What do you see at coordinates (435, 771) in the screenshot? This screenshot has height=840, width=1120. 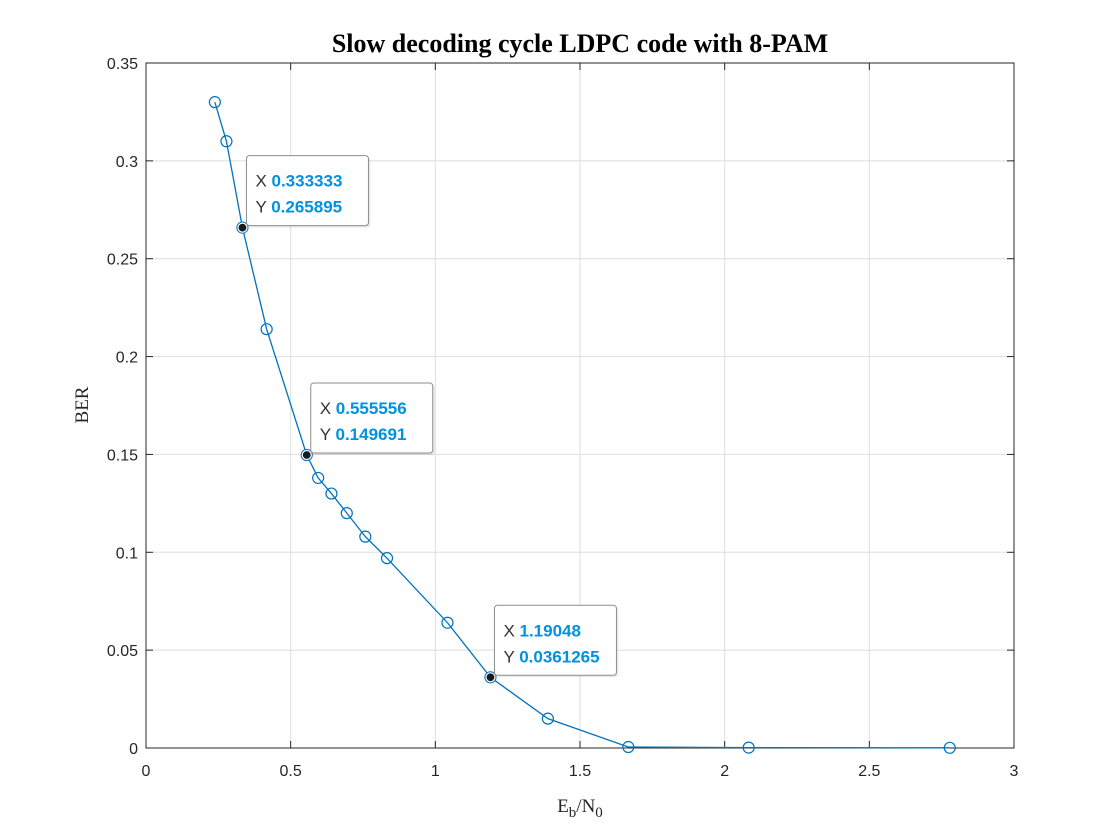 I see `x-tick-label: 1` at bounding box center [435, 771].